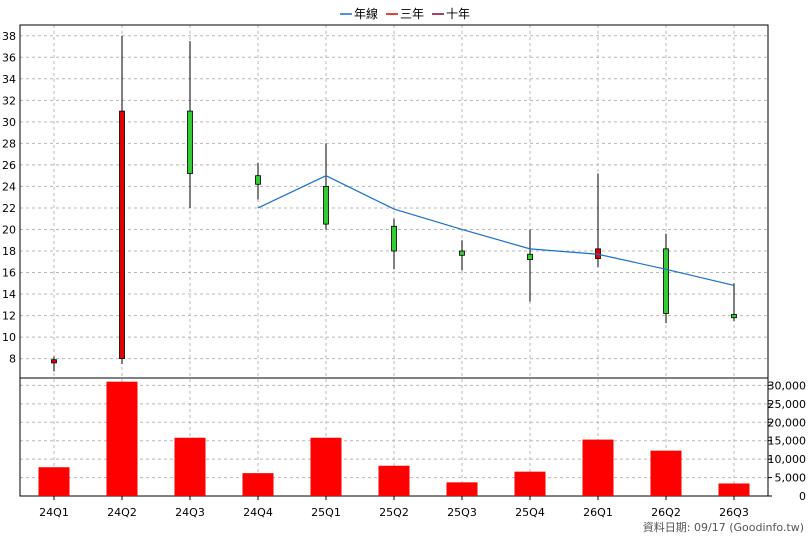 The height and width of the screenshot is (540, 808). Describe the element at coordinates (787, 459) in the screenshot. I see `volume-tick-label: 10,000` at that location.